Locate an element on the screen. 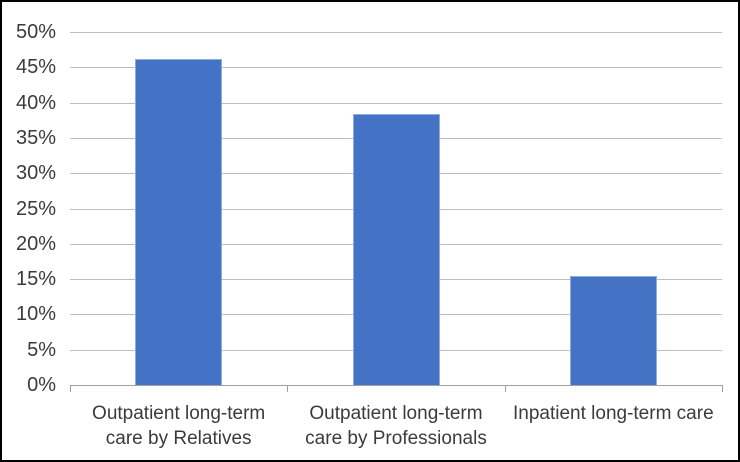  y-axis-tick-label: 10% is located at coordinates (35, 314).